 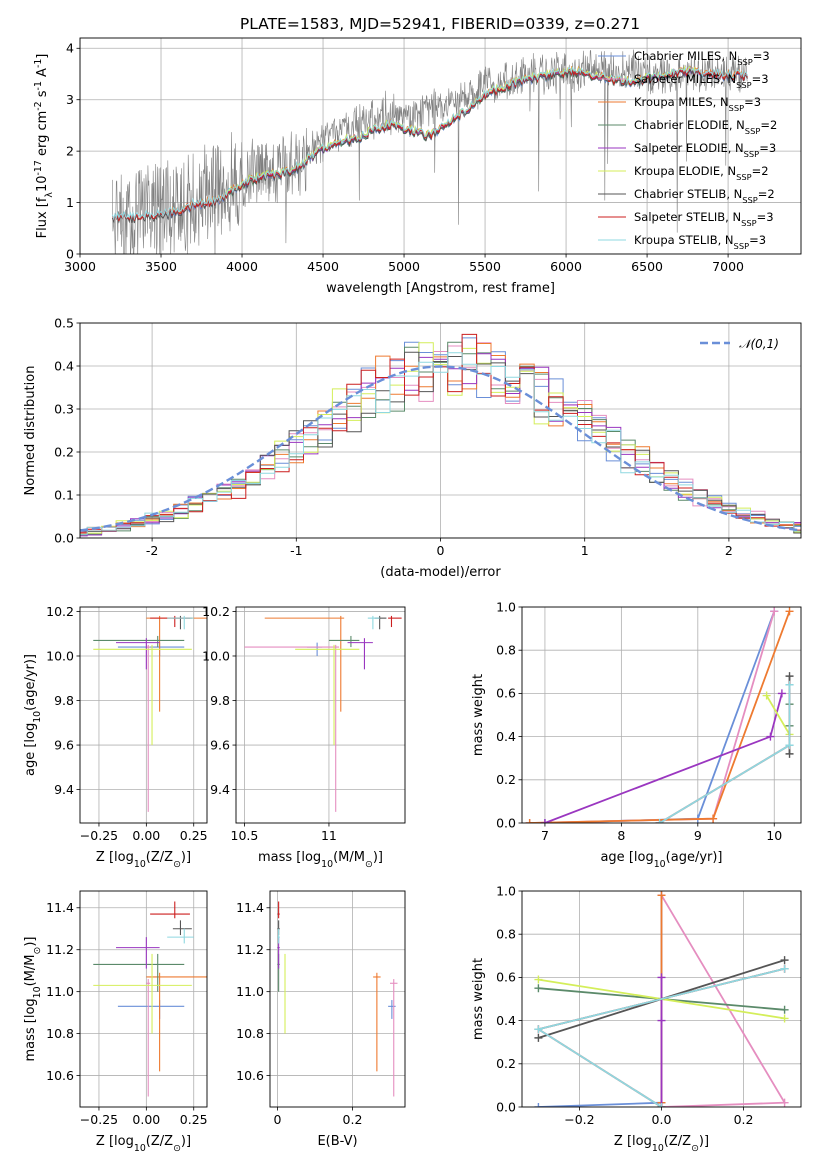 I want to click on normal-curve, so click(x=440, y=448).